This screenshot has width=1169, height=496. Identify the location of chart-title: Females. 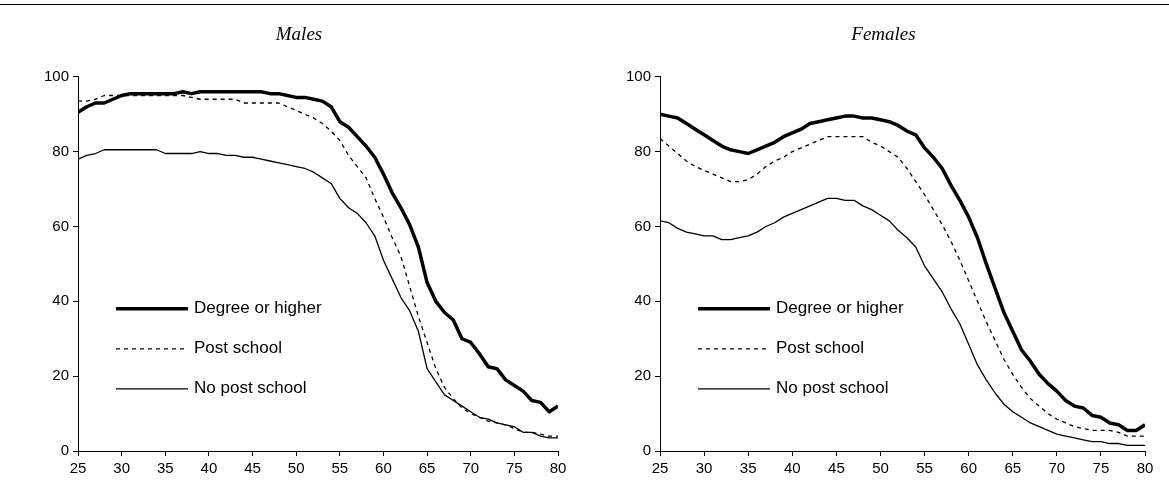
(883, 34).